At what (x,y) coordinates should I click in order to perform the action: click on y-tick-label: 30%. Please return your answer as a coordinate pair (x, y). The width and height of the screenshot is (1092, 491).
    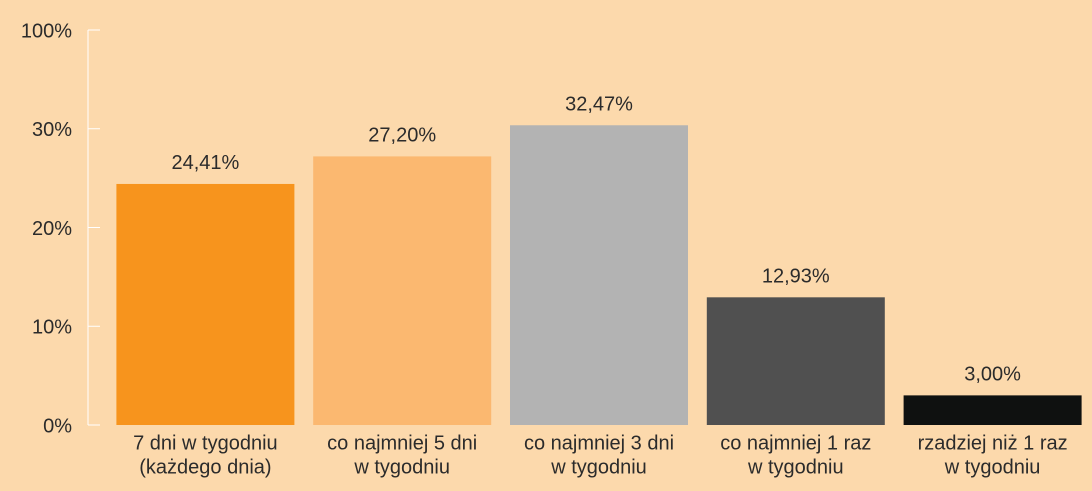
    Looking at the image, I should click on (52, 130).